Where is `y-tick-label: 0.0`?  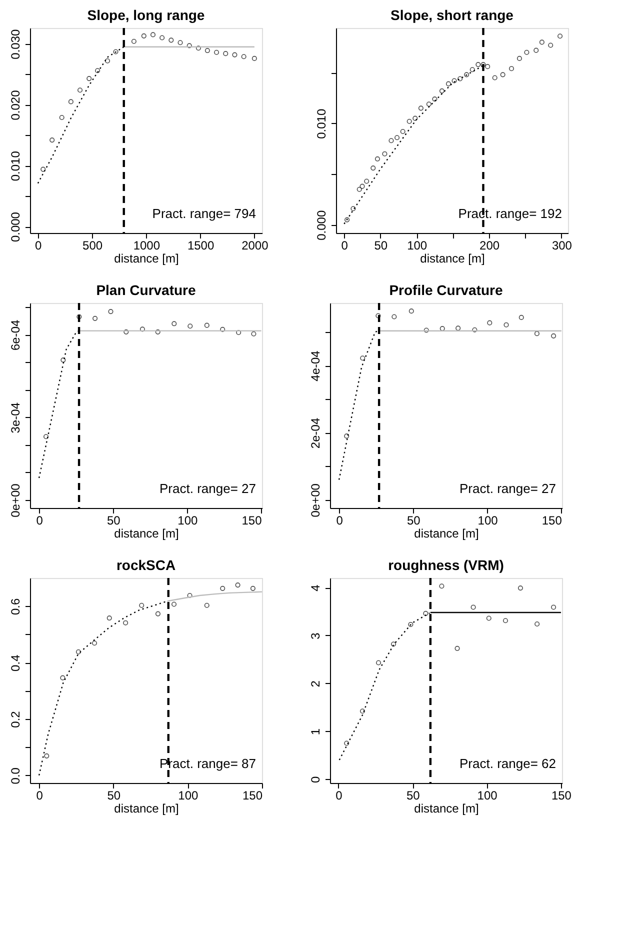 y-tick-label: 0.0 is located at coordinates (15, 775).